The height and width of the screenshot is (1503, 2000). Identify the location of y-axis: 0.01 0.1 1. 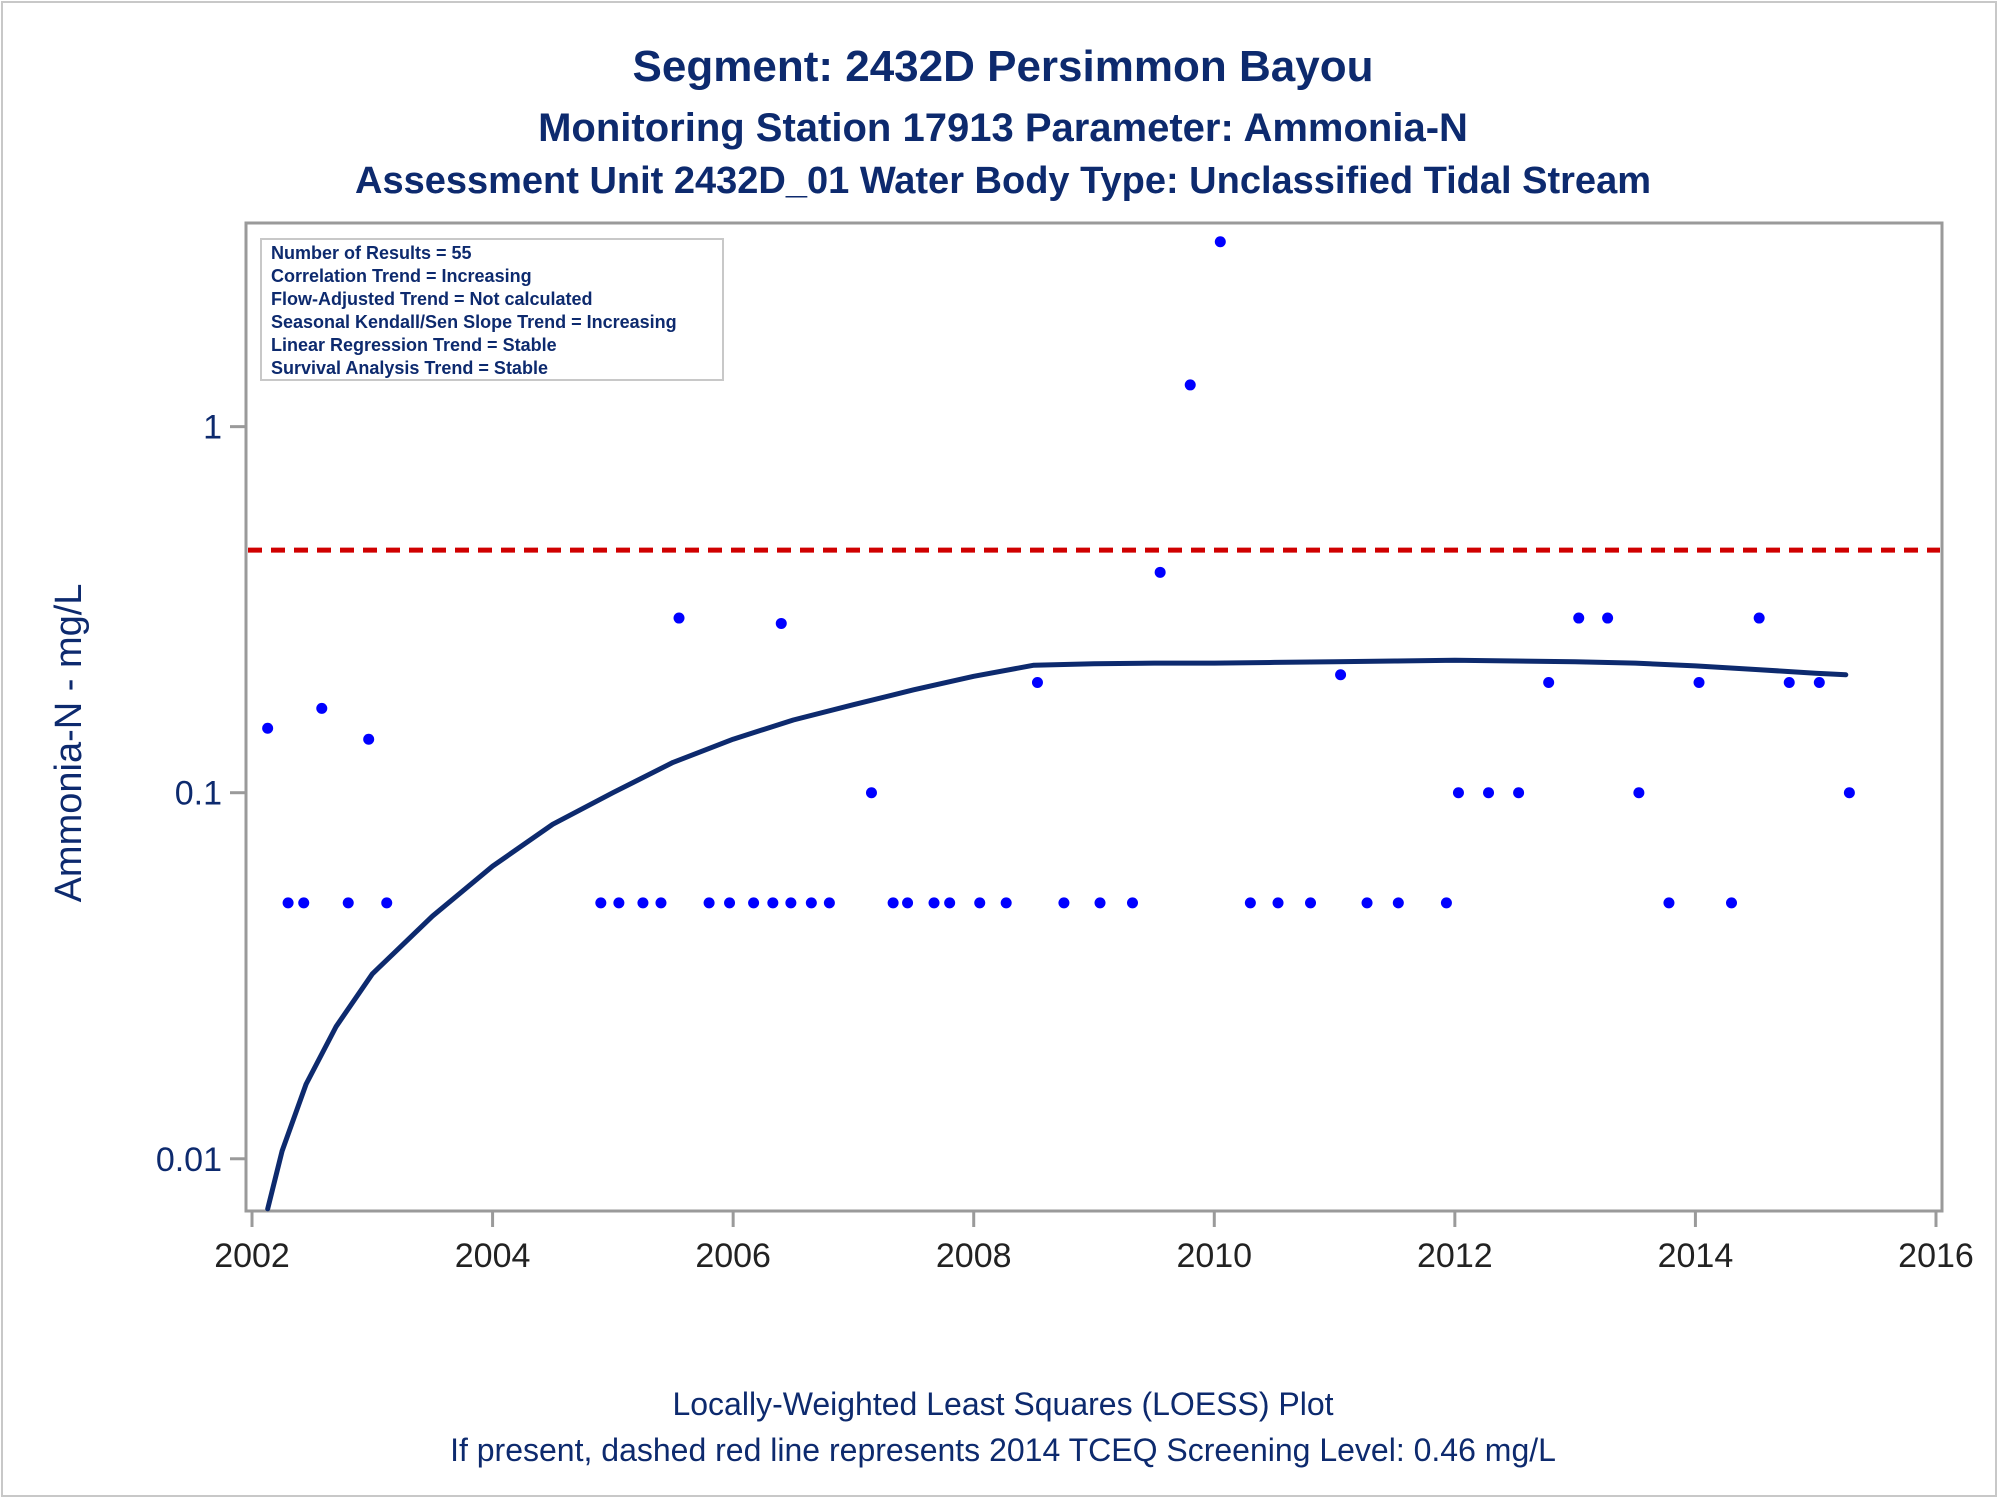
(201, 794).